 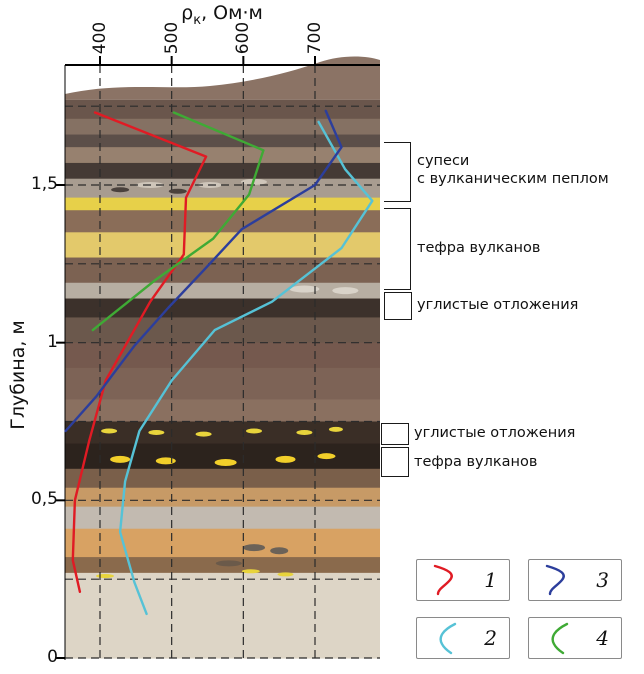 I want to click on y-tick-1: 1, so click(x=52, y=342).